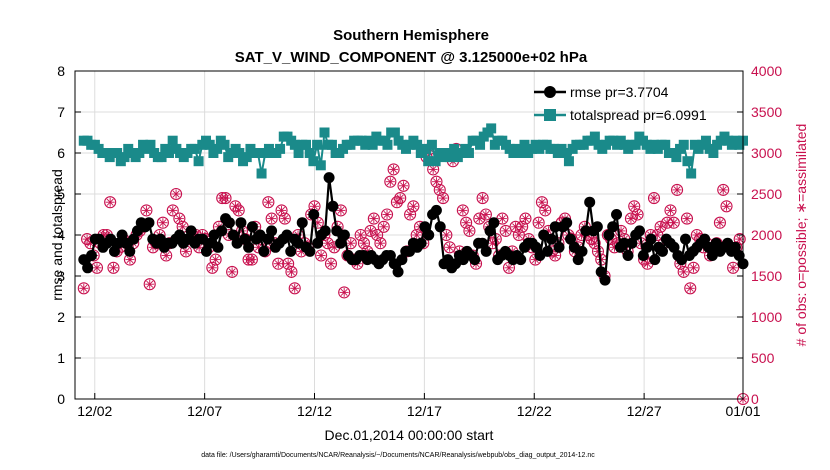 Image resolution: width=830 pixels, height=470 pixels. Describe the element at coordinates (534, 411) in the screenshot. I see `x-tick-label: 12/22` at that location.